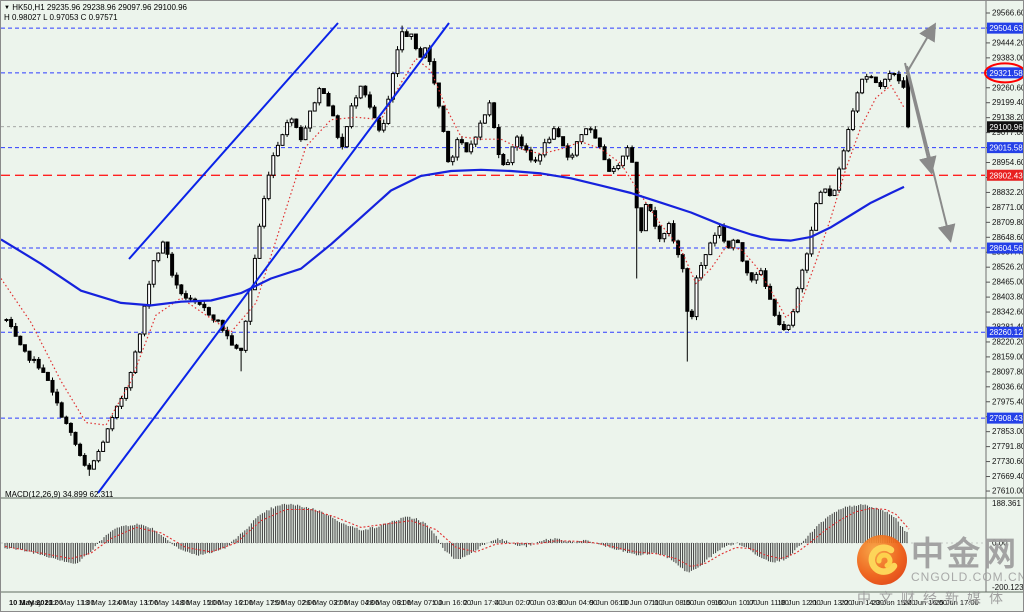  I want to click on price-tick-label: 27791.80, so click(1008, 446).